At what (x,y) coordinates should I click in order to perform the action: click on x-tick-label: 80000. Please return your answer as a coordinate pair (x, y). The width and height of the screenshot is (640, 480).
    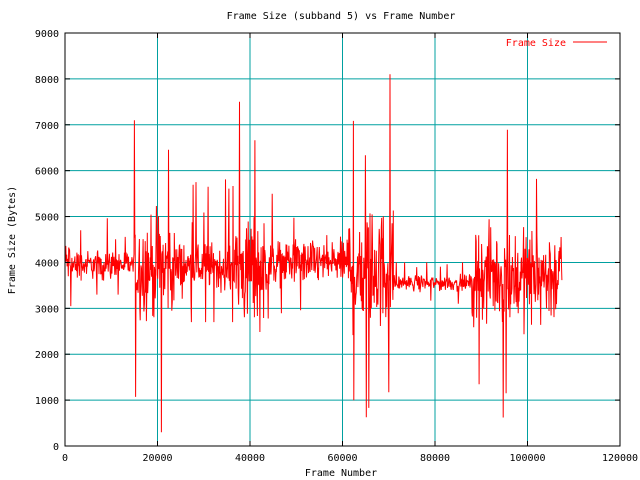
    Looking at the image, I should click on (435, 458).